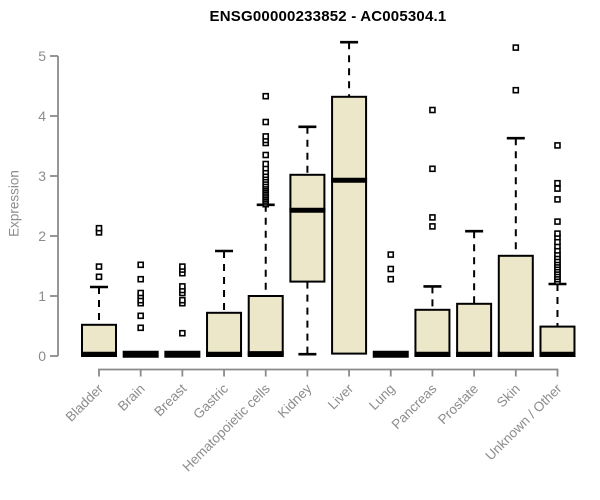 Image resolution: width=600 pixels, height=500 pixels. Describe the element at coordinates (182, 310) in the screenshot. I see `box-breast` at that location.